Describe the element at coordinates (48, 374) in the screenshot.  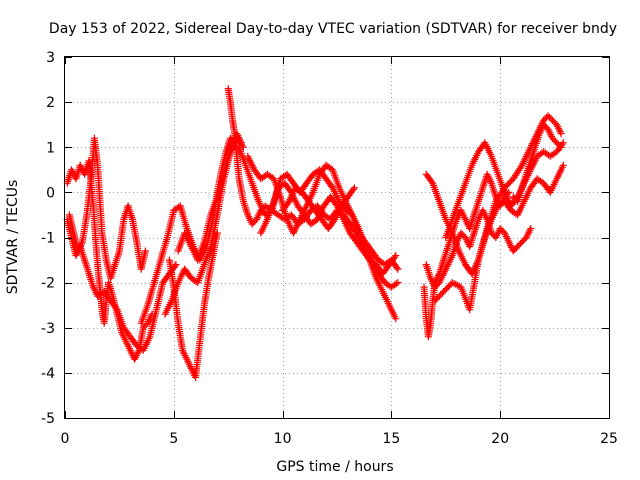
I see `y-tick-label: -4` at that location.